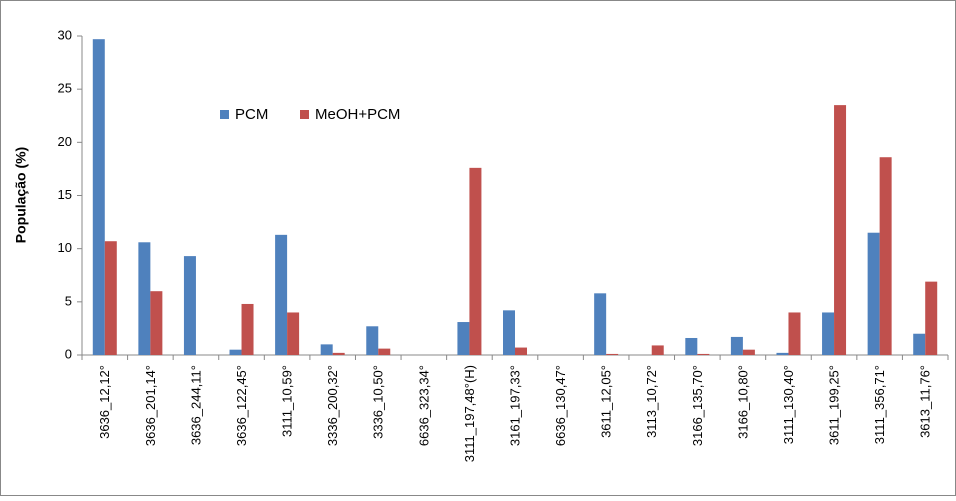 This screenshot has width=956, height=501. Describe the element at coordinates (925, 401) in the screenshot. I see `x-tick-label: 3613_11,76°` at that location.